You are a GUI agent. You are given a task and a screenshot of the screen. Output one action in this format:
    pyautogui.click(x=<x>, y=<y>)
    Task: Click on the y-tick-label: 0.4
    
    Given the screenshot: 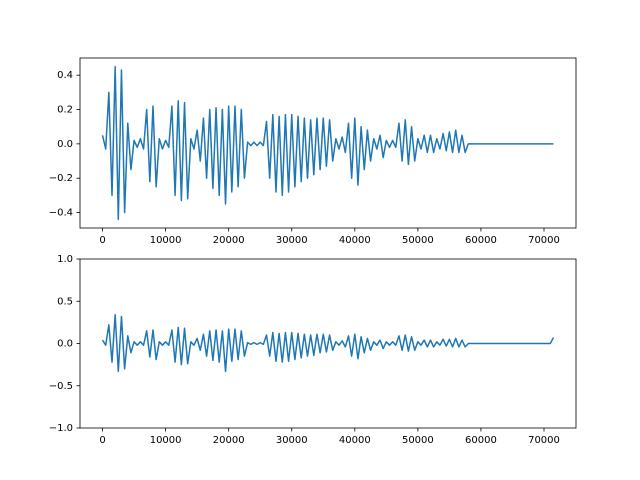 What is the action you would take?
    pyautogui.click(x=65, y=75)
    